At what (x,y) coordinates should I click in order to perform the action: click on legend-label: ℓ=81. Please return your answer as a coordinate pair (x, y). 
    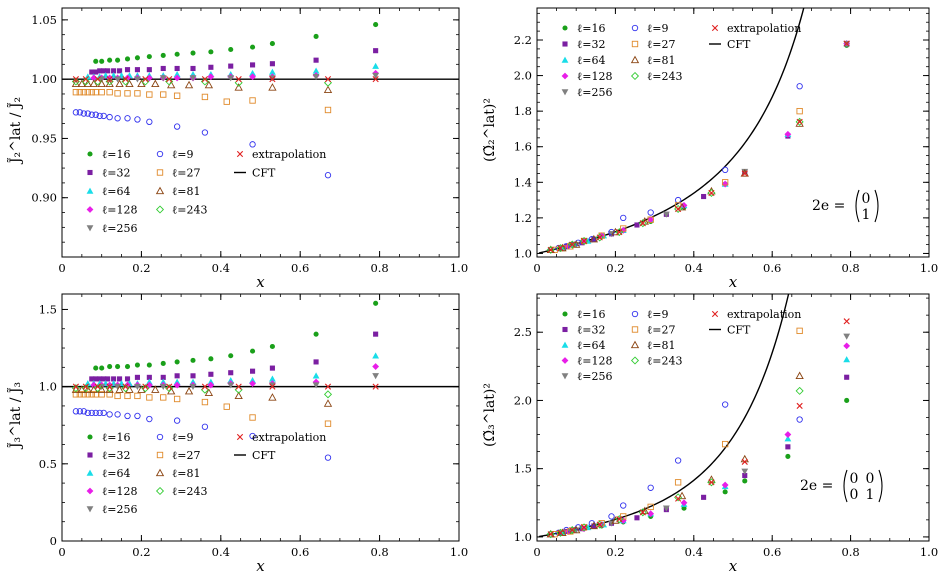
    Looking at the image, I should click on (186, 473).